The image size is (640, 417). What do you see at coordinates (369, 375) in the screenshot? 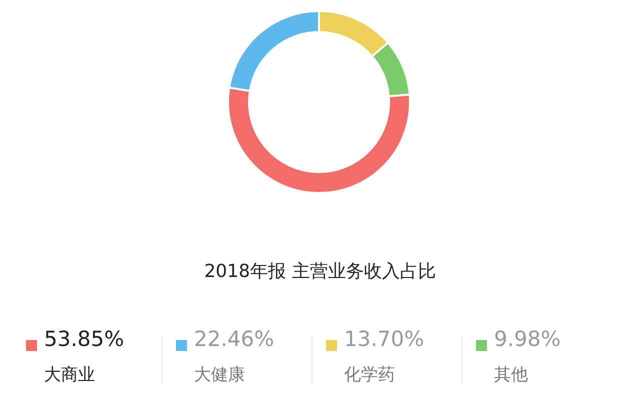
I see `legend-label: 化学药` at bounding box center [369, 375].